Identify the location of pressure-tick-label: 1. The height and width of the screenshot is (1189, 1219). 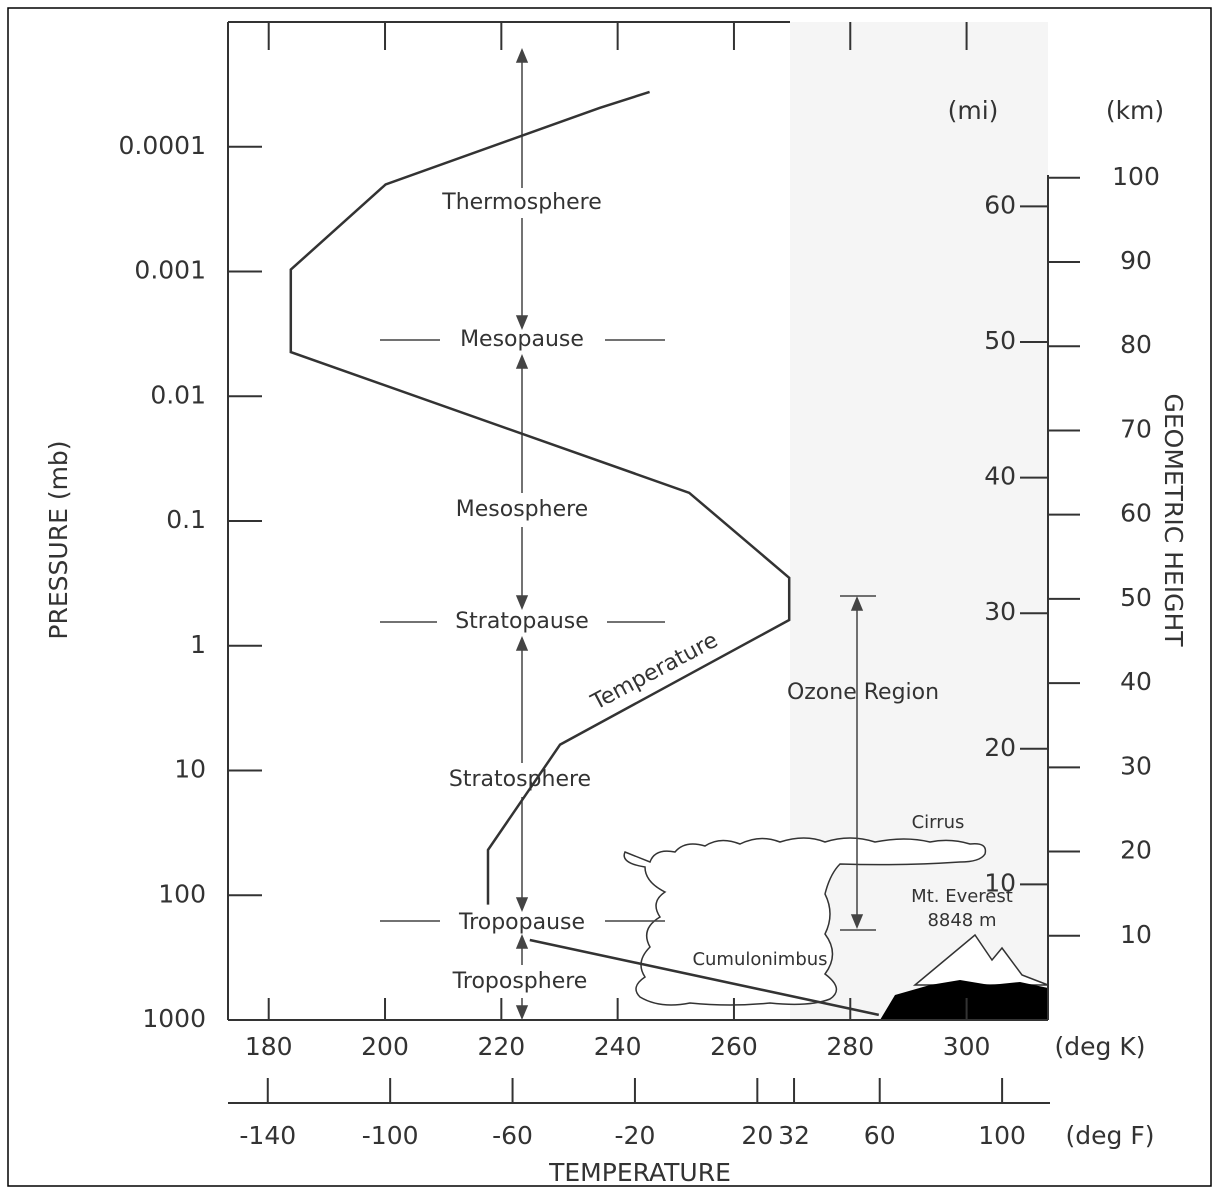
(198, 644).